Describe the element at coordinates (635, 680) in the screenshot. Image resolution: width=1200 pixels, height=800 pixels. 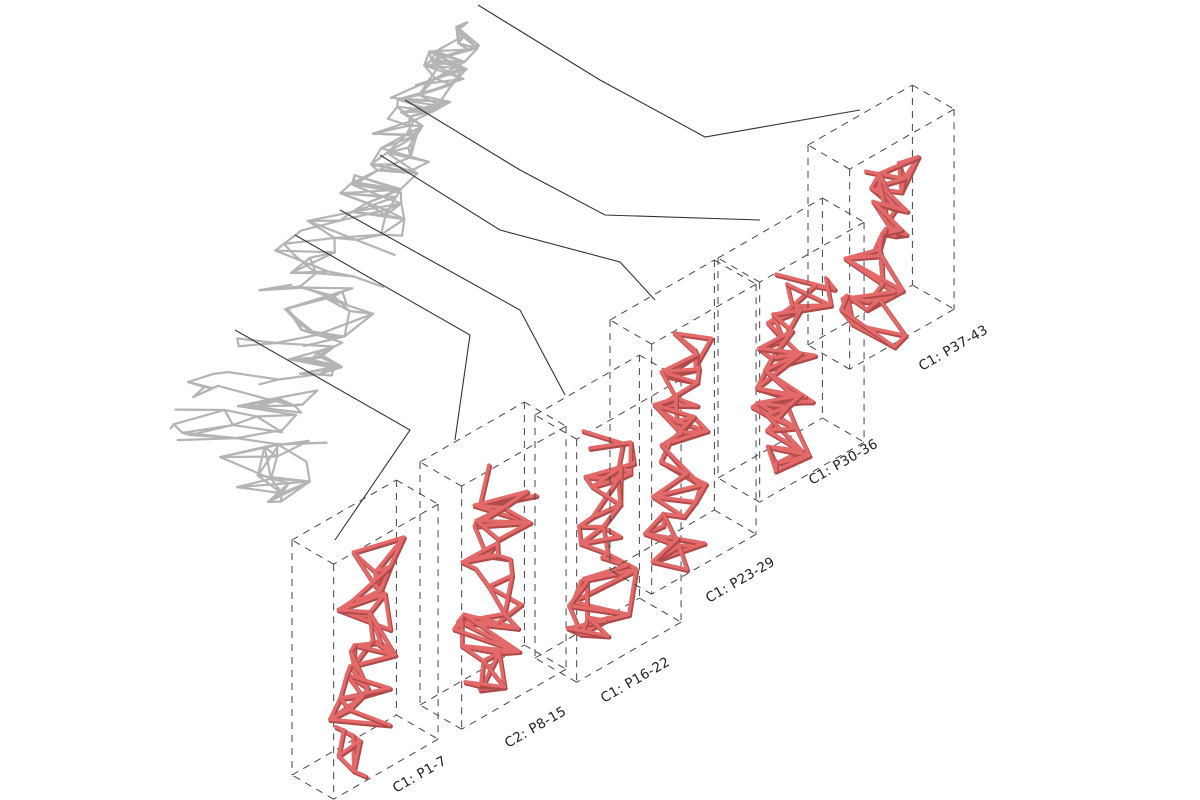
I see `segment-label-p16-22: C1: P16-22` at that location.